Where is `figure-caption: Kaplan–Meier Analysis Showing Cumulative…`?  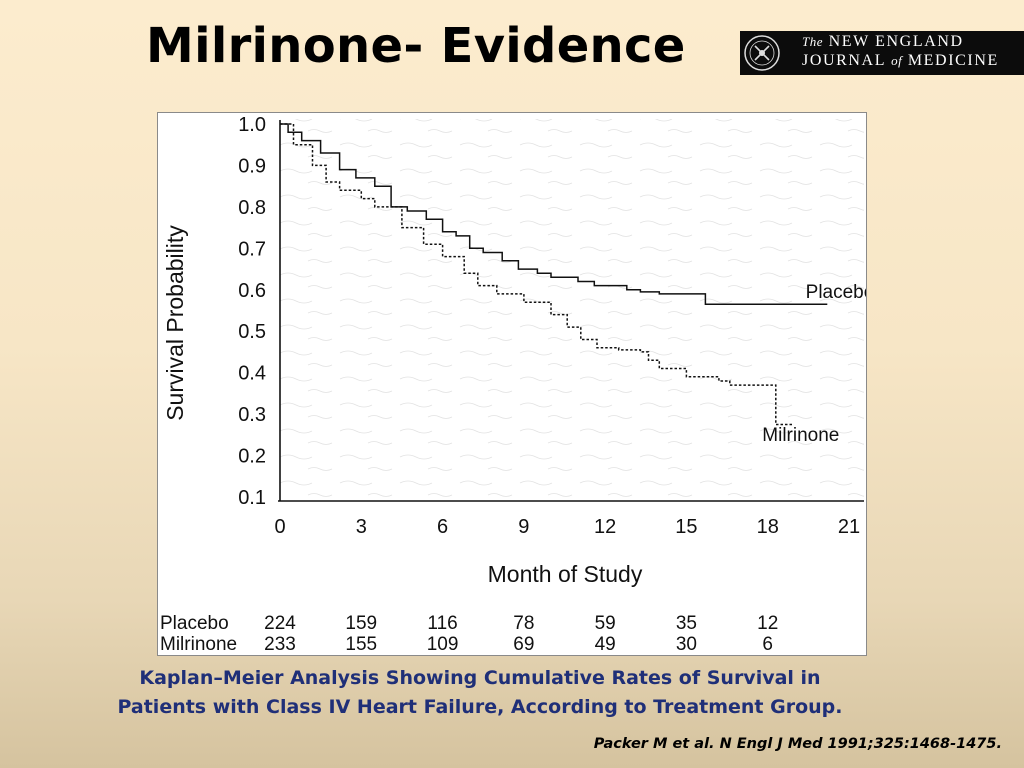 figure-caption: Kaplan–Meier Analysis Showing Cumulative… is located at coordinates (480, 693).